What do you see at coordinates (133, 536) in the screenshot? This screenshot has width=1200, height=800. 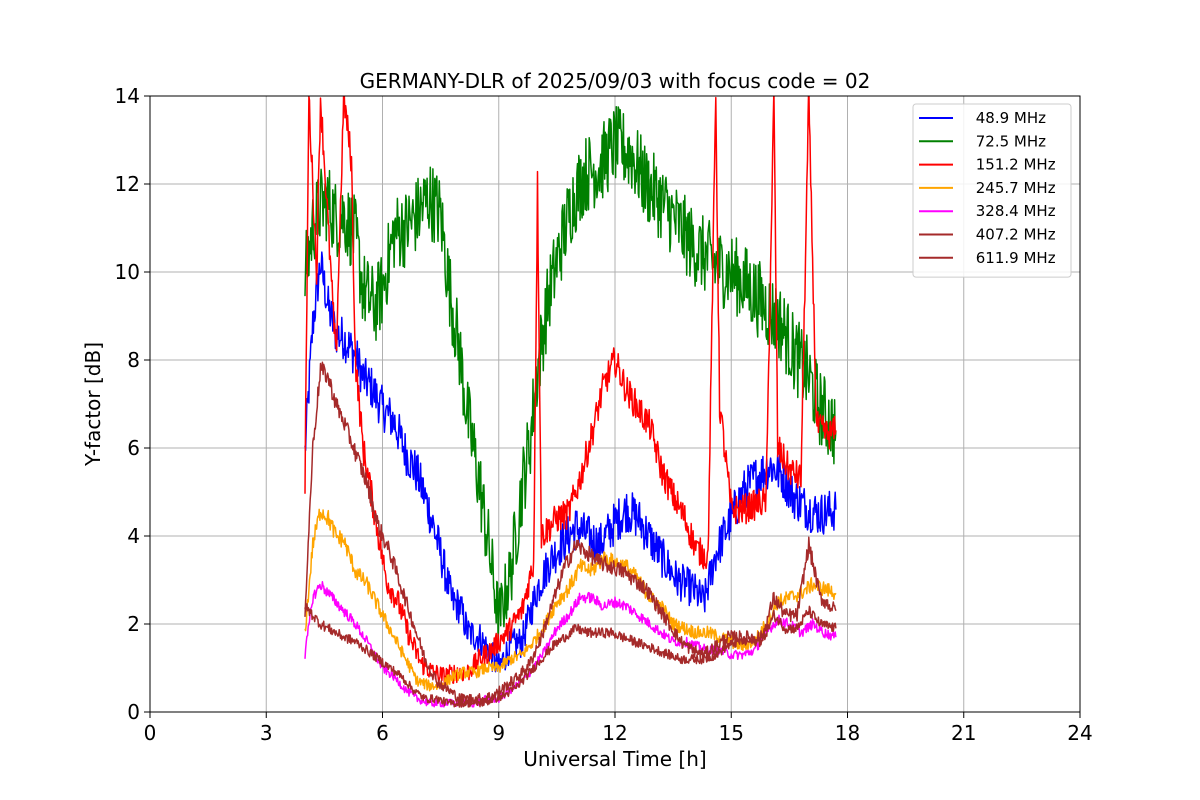 I see `y-tick-label: 4` at bounding box center [133, 536].